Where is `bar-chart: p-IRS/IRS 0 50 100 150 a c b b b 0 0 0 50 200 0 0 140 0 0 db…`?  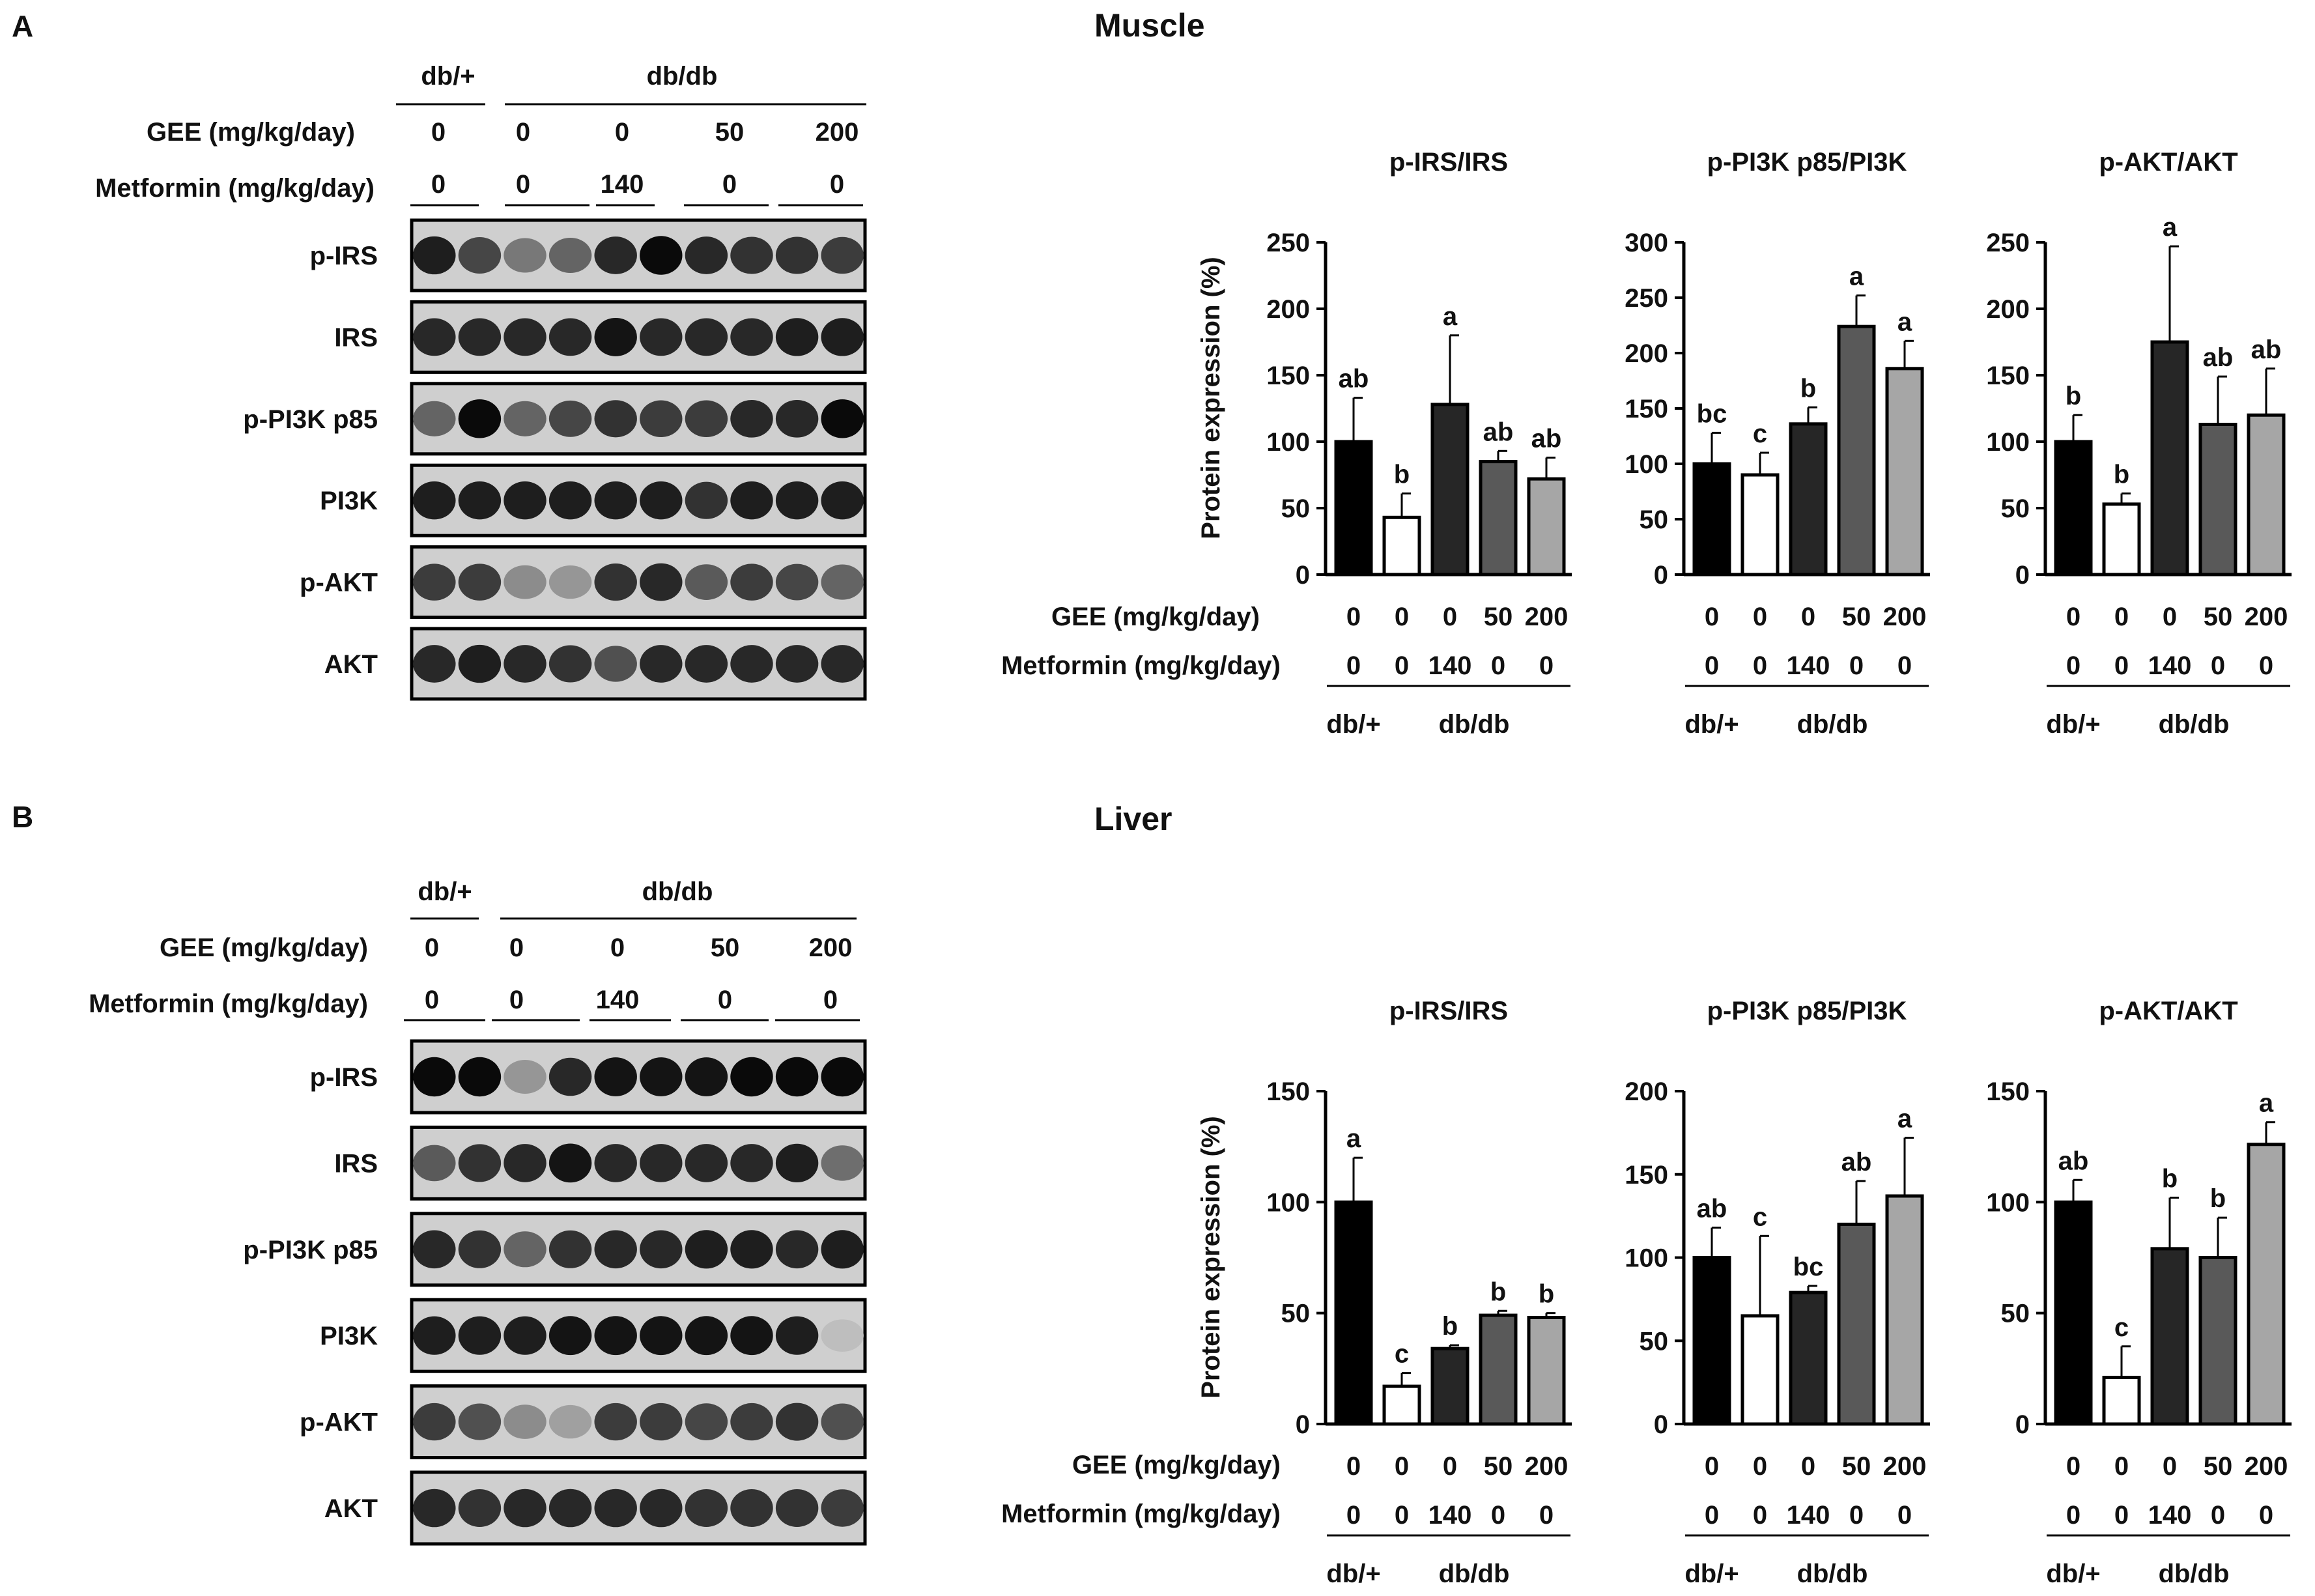 bar-chart: p-IRS/IRS 0 50 100 150 a c b b b 0 0 0 50 200 0 0 140 0 0 db… is located at coordinates (1419, 1293).